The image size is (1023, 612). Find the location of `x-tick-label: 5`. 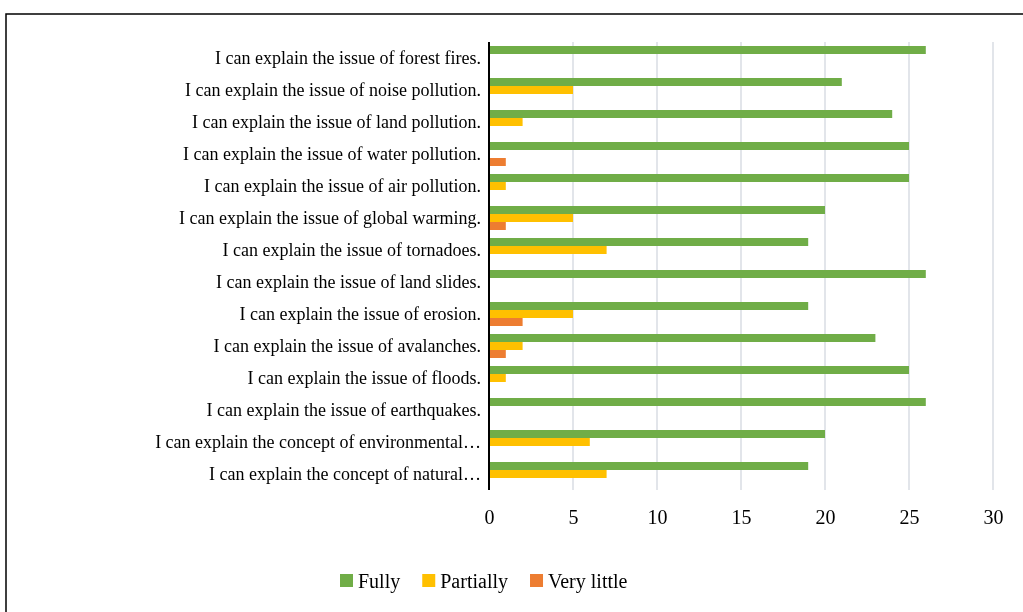

x-tick-label: 5 is located at coordinates (573, 517).